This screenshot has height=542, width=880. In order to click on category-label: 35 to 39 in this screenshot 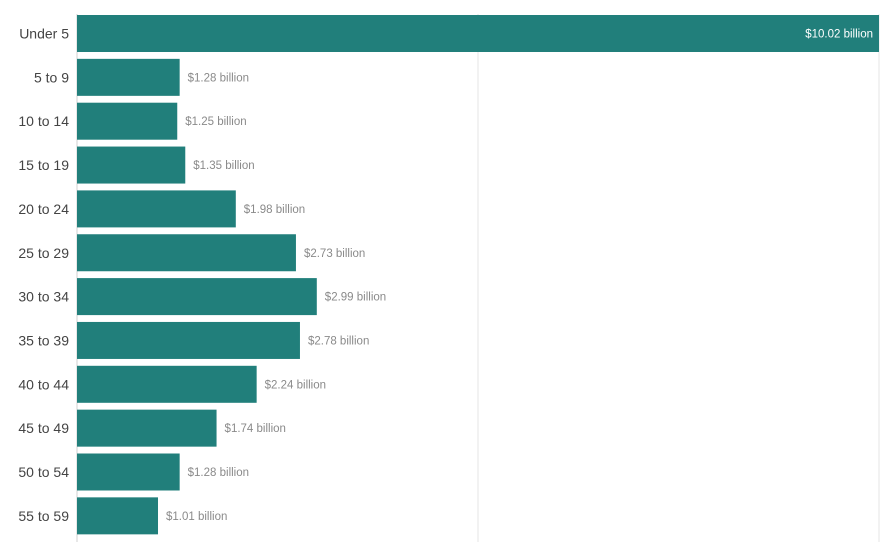, I will do `click(43, 340)`.